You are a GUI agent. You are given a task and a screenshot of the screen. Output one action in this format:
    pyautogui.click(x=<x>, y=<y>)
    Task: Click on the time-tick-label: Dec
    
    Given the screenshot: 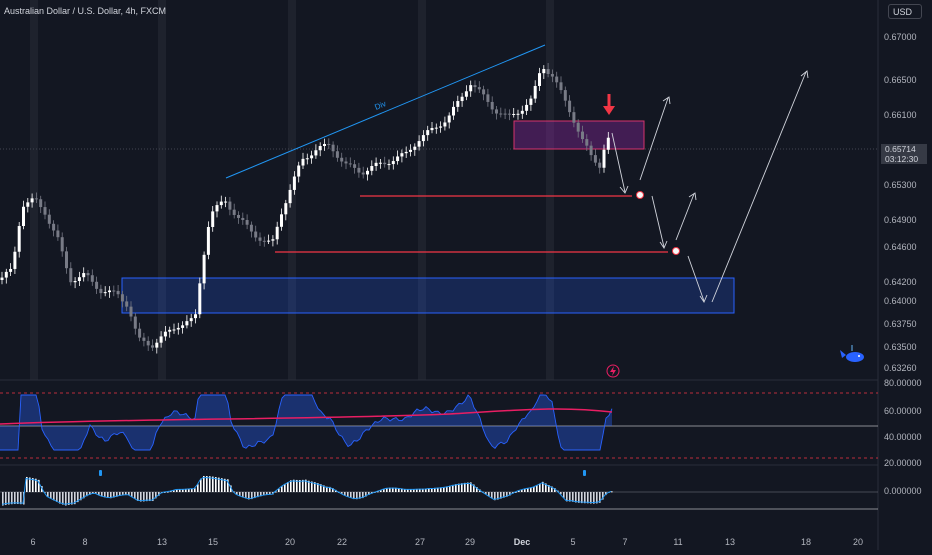 What is the action you would take?
    pyautogui.click(x=522, y=542)
    